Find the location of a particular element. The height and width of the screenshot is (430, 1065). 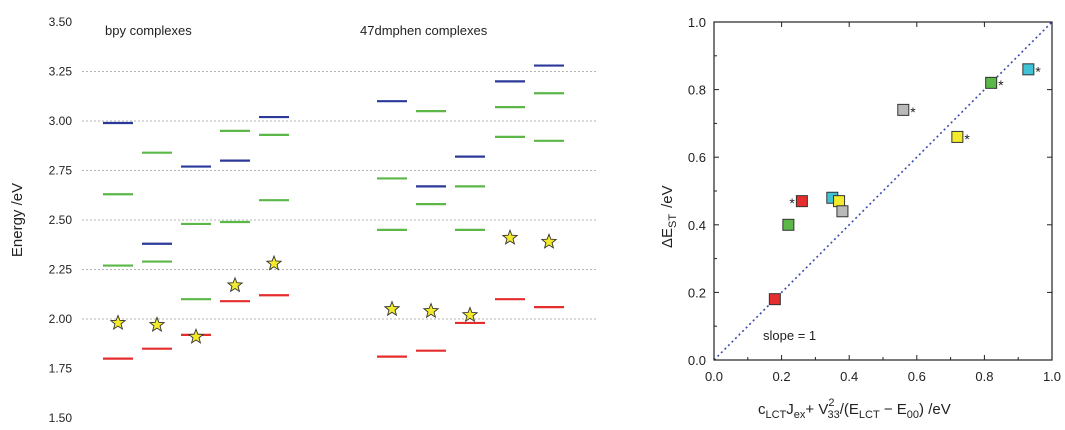

data-points is located at coordinates (901, 184).